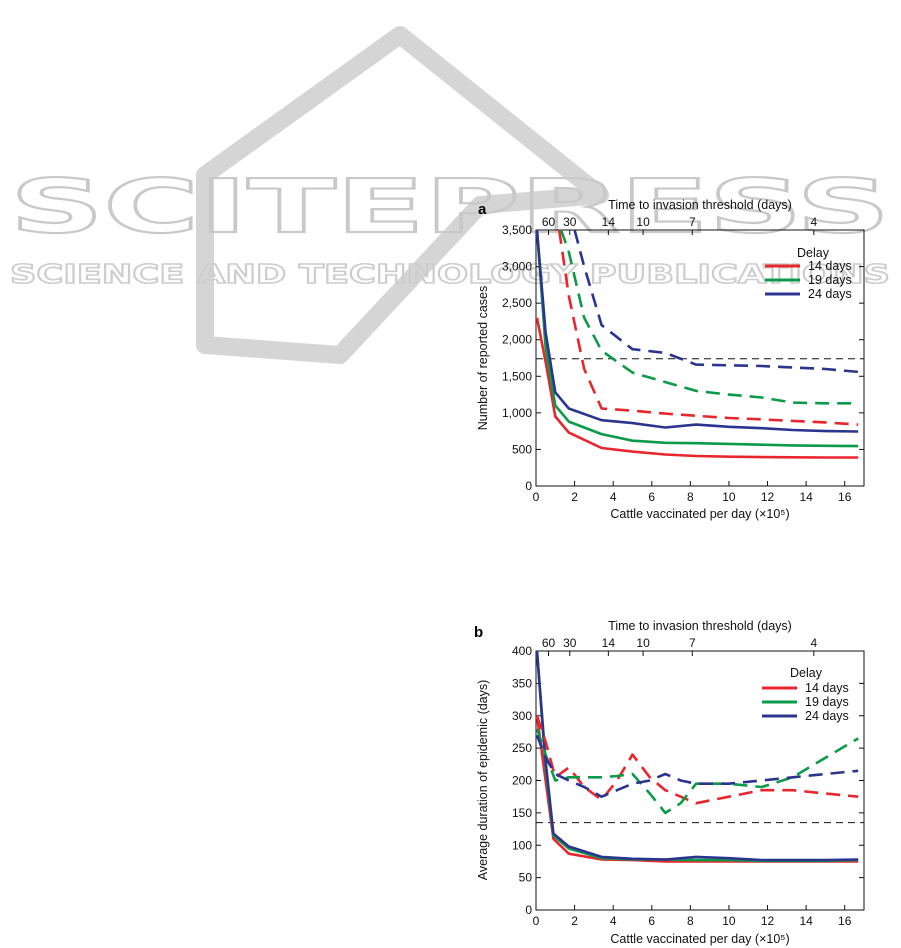 Image resolution: width=901 pixels, height=948 pixels. I want to click on y-tick-label: 2,500, so click(517, 303).